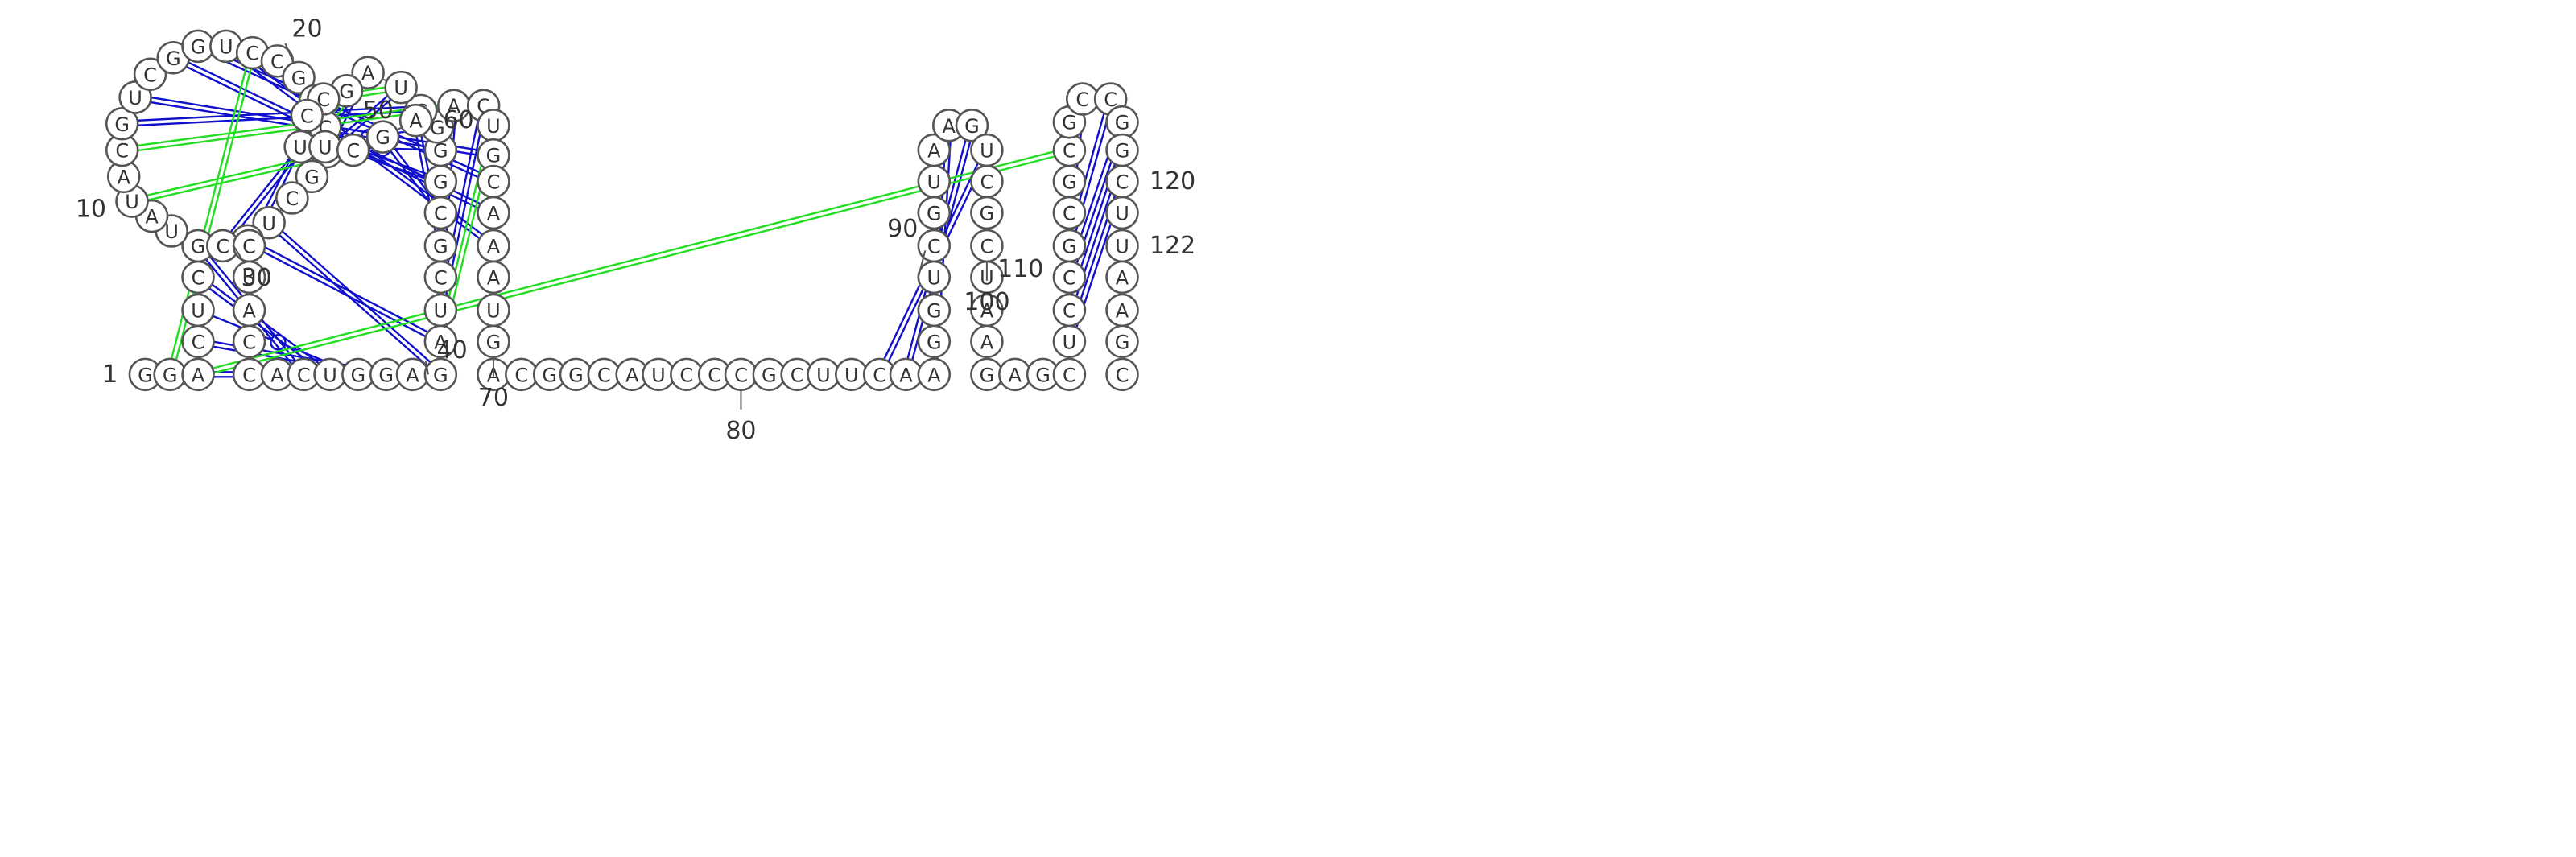 Image resolution: width=2576 pixels, height=857 pixels. What do you see at coordinates (306, 29) in the screenshot?
I see `index-label: 20` at bounding box center [306, 29].